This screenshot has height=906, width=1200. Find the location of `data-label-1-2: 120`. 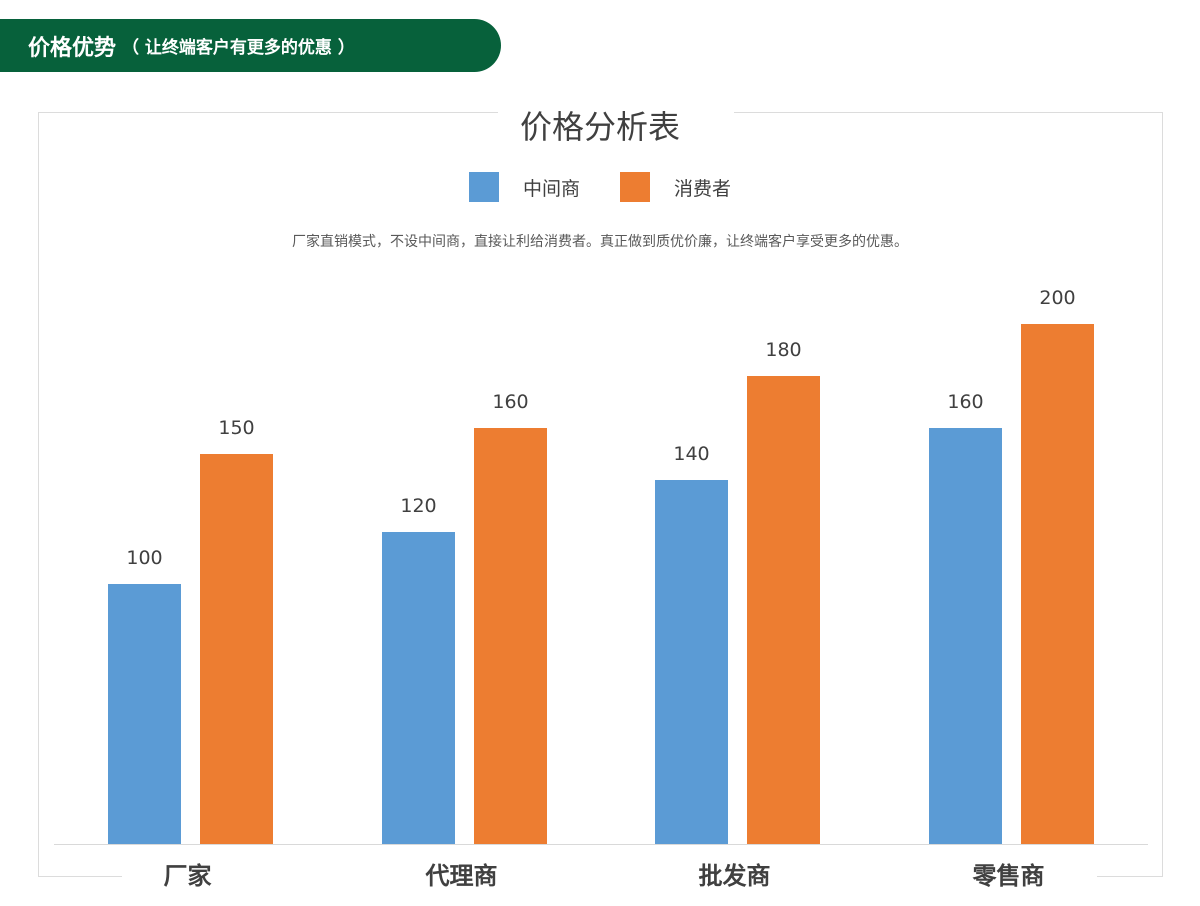

data-label-1-2: 120 is located at coordinates (418, 506).